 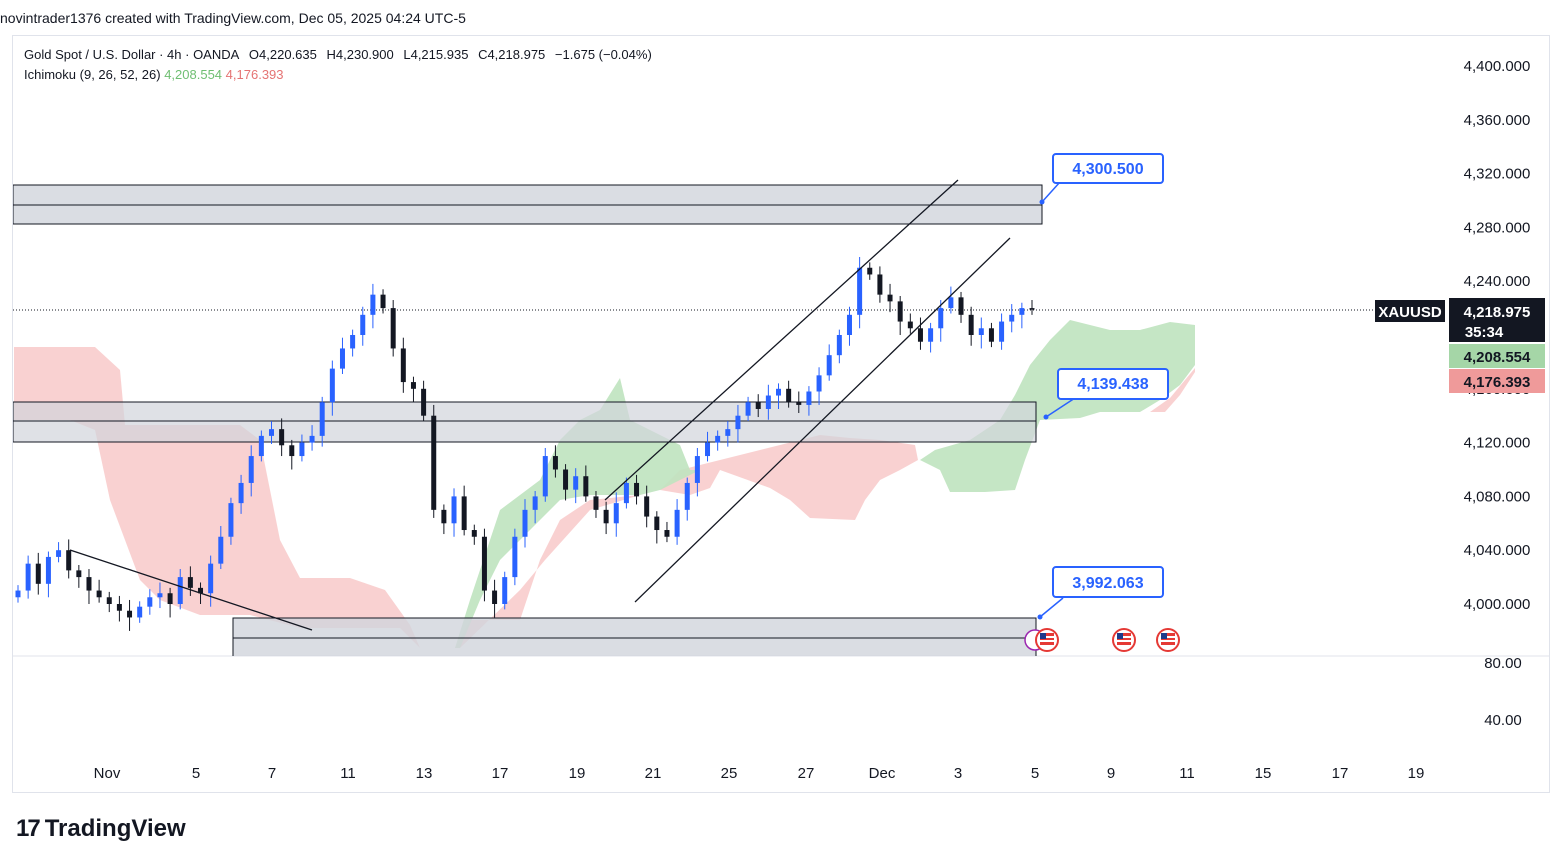 What do you see at coordinates (436, 54) in the screenshot?
I see `low-value: L4,215.935` at bounding box center [436, 54].